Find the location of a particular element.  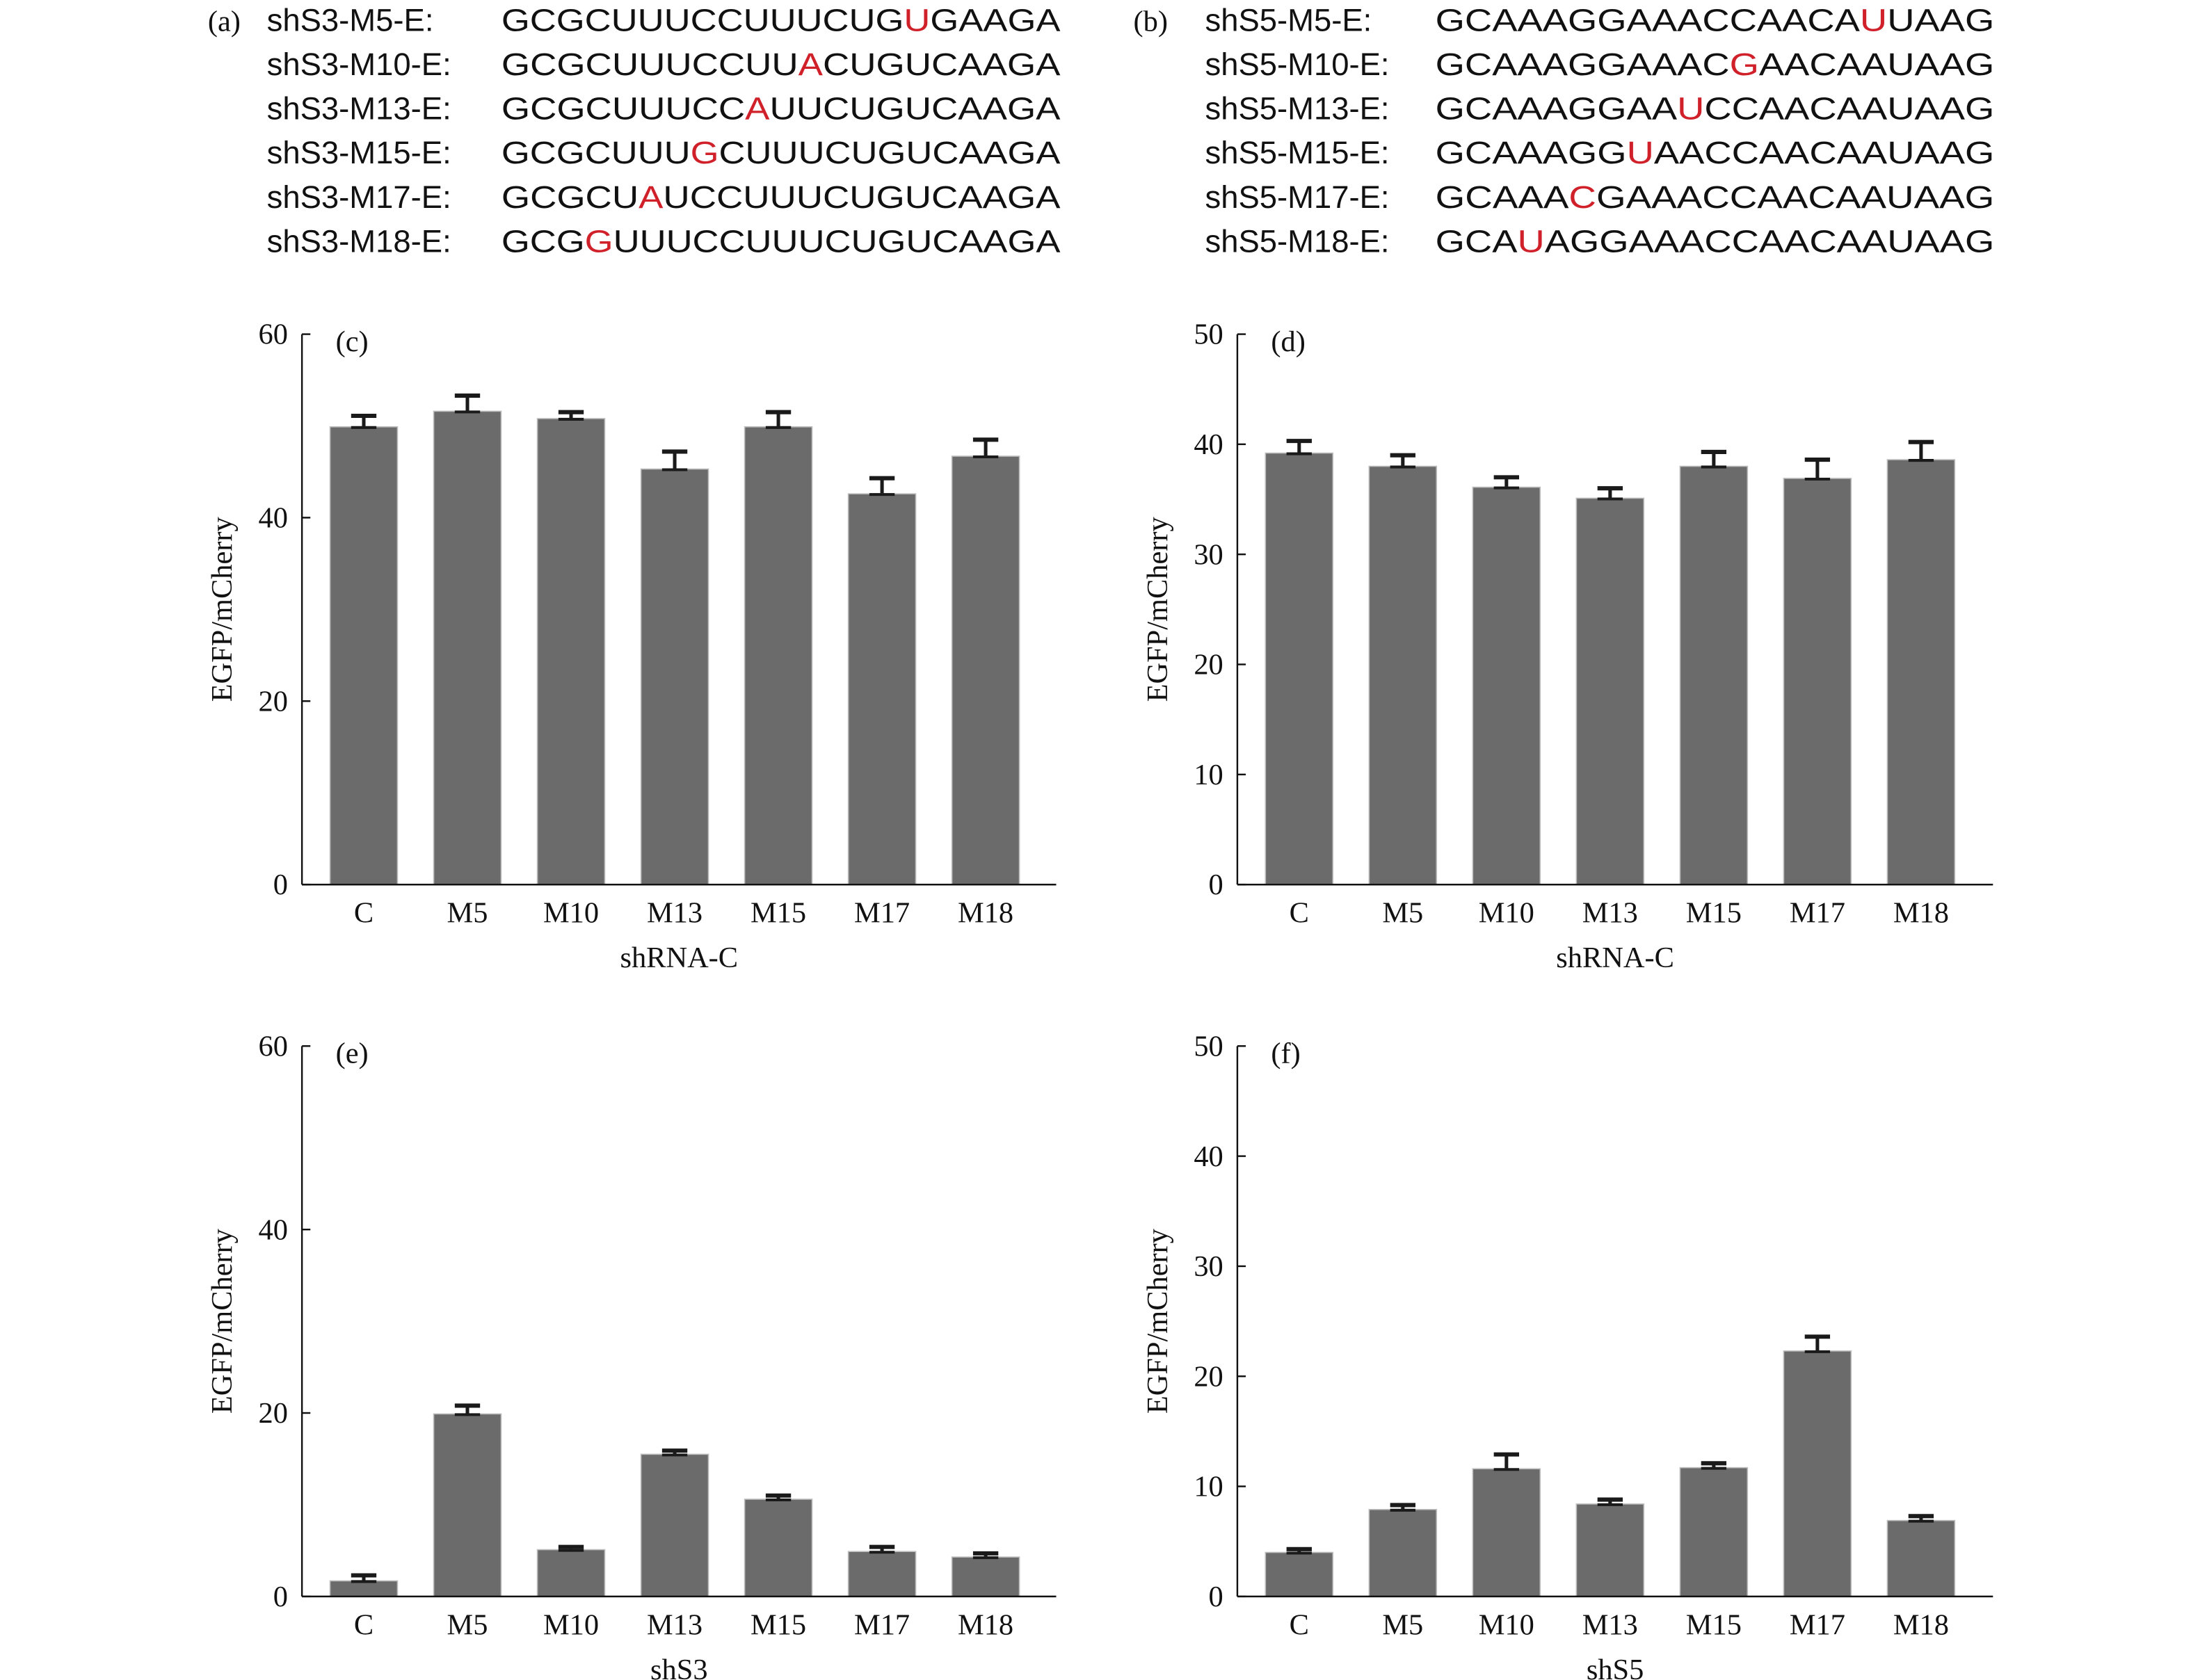

sequence-part: GAAACCAACAAUAAG is located at coordinates (1795, 197).